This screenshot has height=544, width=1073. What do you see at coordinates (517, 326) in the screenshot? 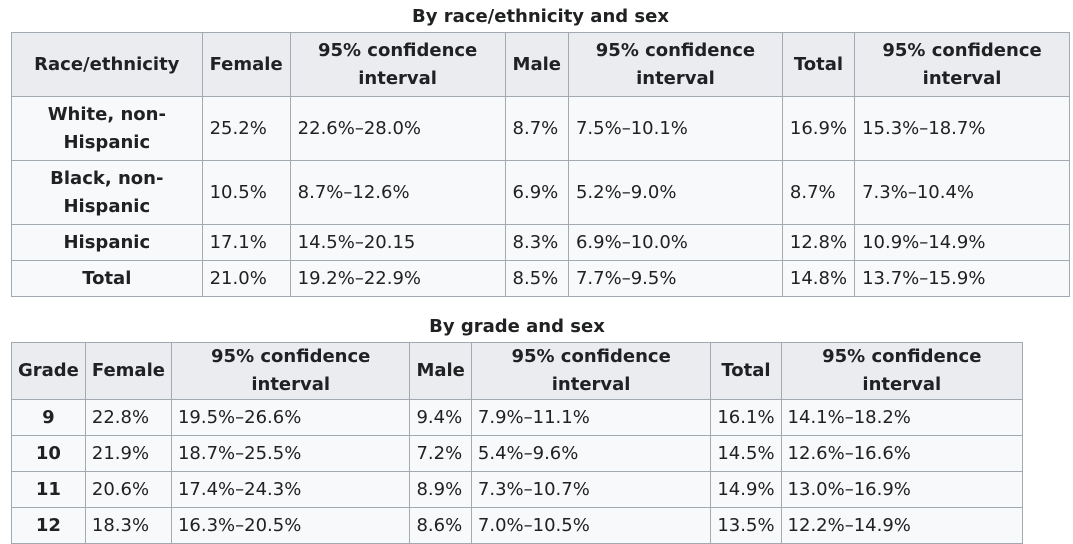
I see `grade-table-caption: By grade and sex` at bounding box center [517, 326].